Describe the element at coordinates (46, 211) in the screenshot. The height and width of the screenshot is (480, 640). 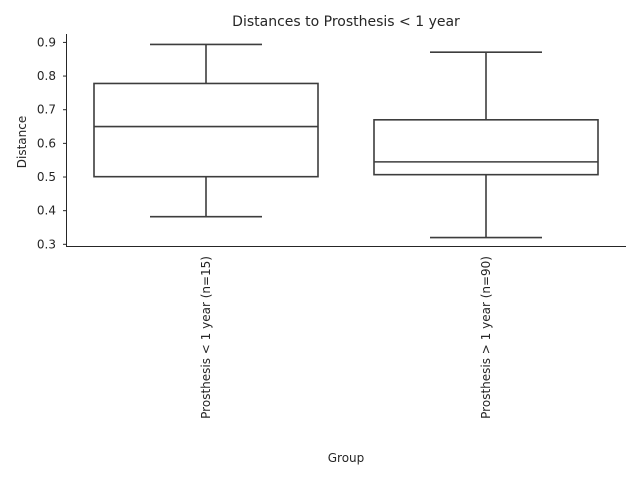
I see `y-tick-label: 0.4` at that location.